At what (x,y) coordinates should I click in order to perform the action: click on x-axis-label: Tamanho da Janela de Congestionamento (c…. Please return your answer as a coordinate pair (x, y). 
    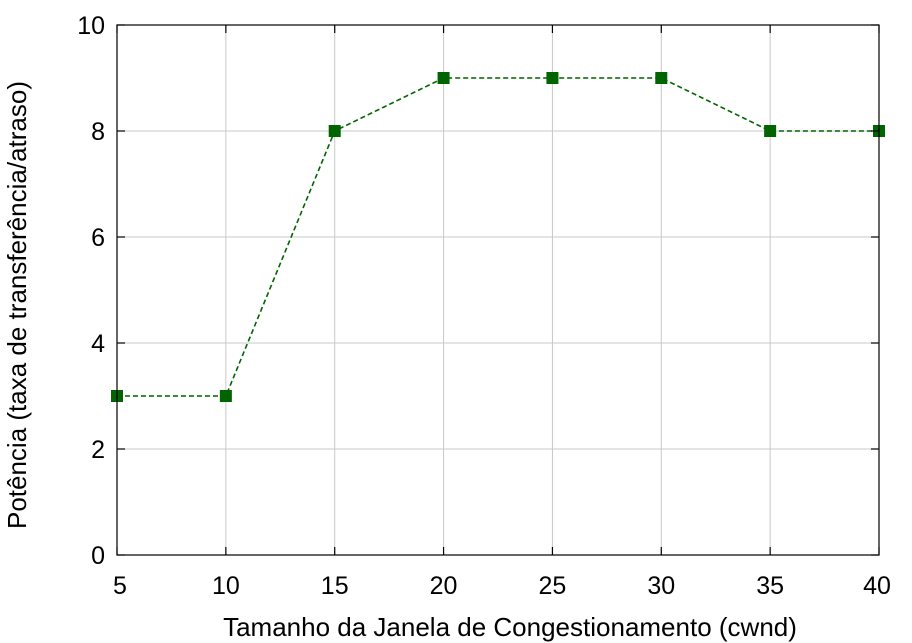
    Looking at the image, I should click on (510, 627).